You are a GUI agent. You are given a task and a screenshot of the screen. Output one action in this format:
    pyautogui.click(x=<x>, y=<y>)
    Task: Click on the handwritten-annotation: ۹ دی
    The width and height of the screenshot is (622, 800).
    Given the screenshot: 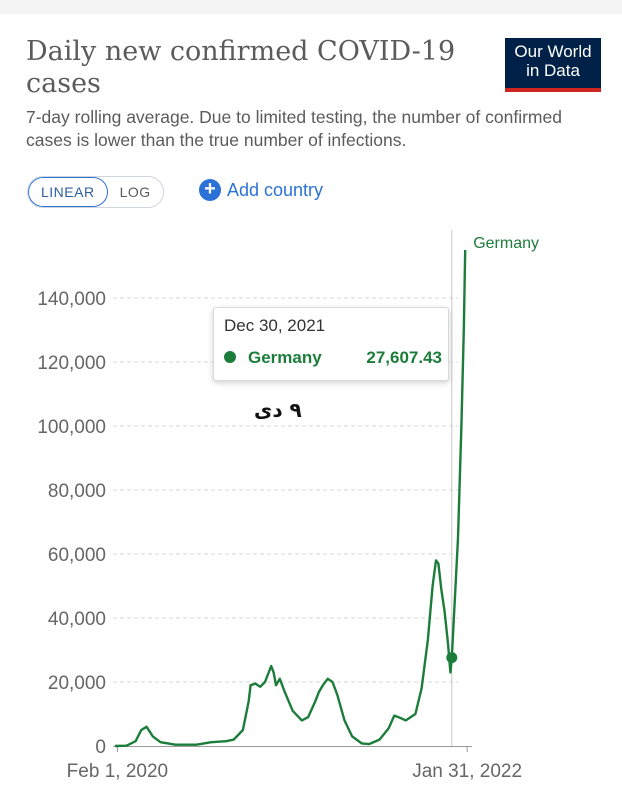 What is the action you would take?
    pyautogui.click(x=278, y=410)
    